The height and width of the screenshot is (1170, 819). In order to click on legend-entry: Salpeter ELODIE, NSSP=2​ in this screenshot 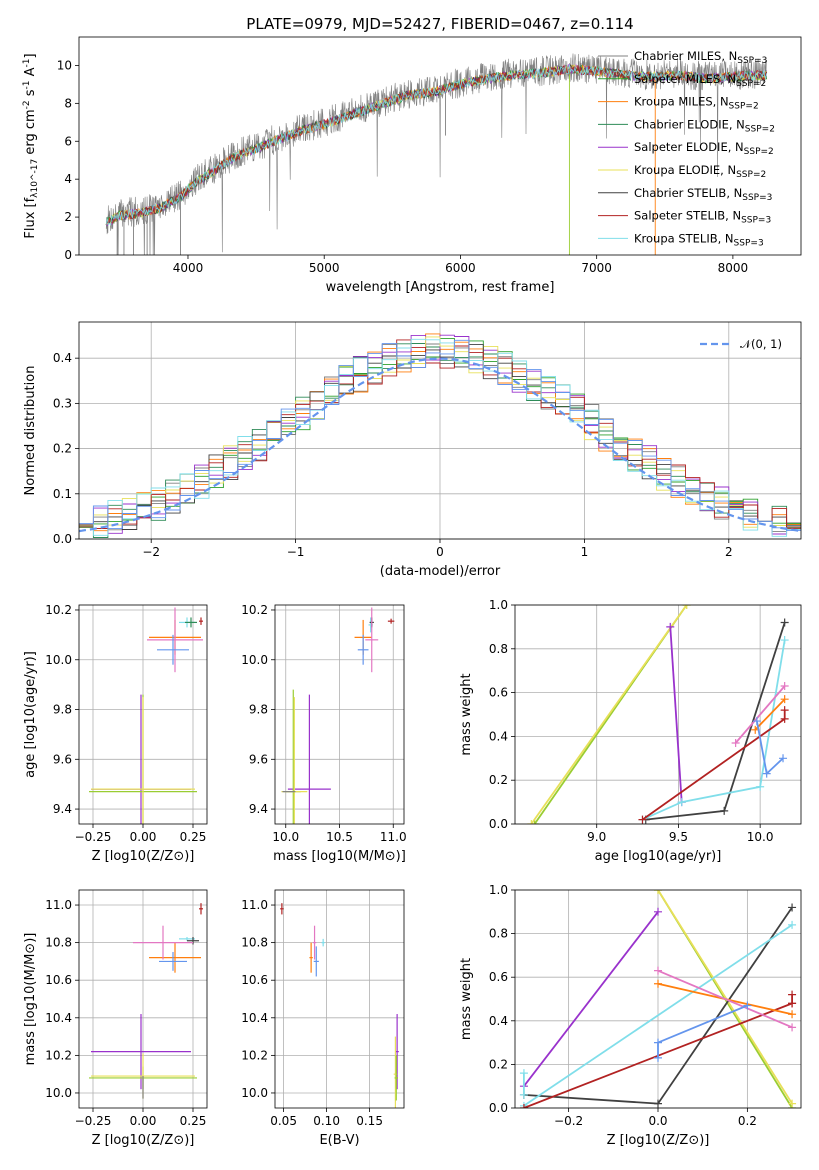, I will do `click(704, 148)`.